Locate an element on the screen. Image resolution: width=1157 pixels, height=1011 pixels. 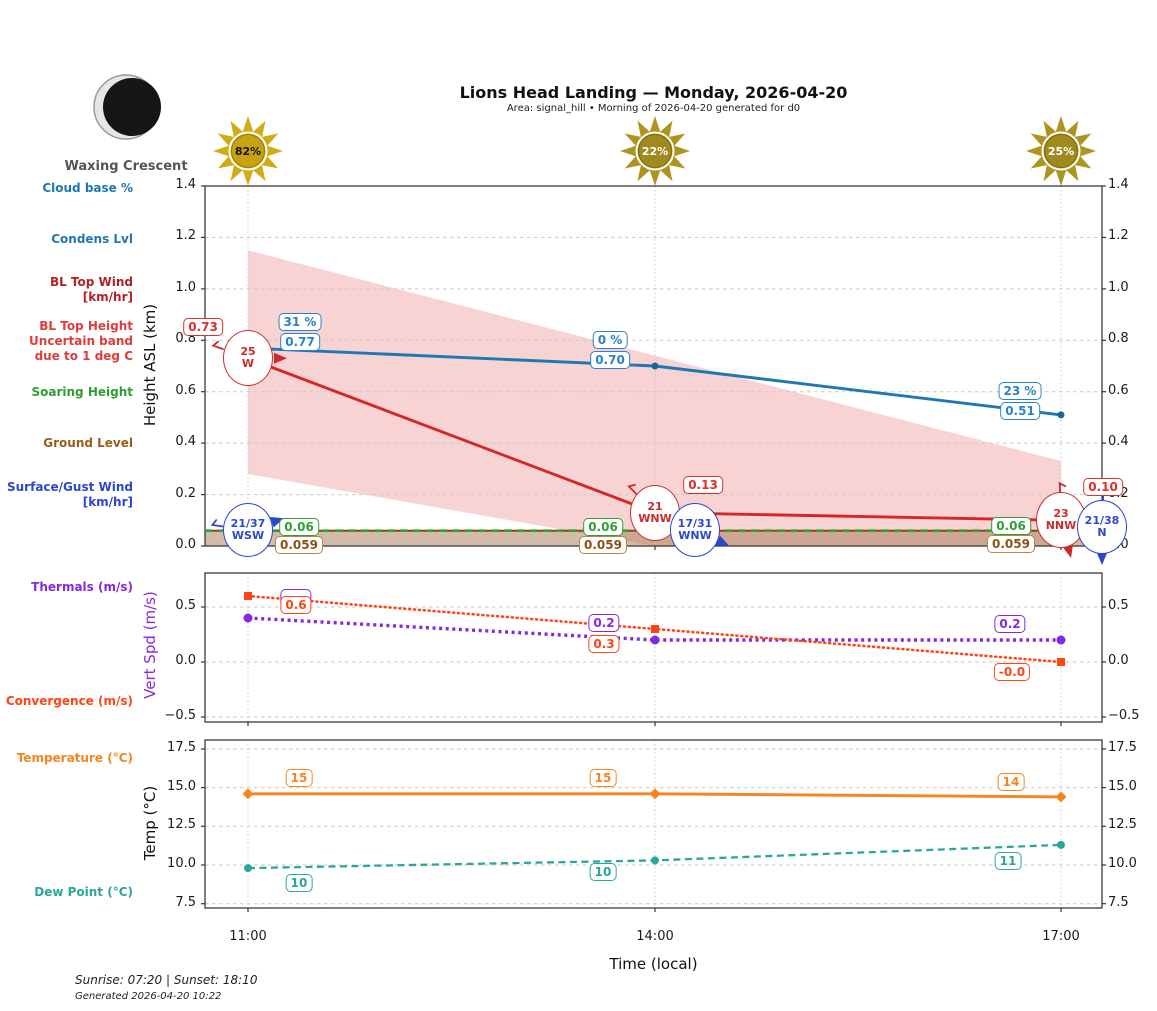
page-title: Lions Head Landing — Monday, 2026-04-20 is located at coordinates (653, 92).